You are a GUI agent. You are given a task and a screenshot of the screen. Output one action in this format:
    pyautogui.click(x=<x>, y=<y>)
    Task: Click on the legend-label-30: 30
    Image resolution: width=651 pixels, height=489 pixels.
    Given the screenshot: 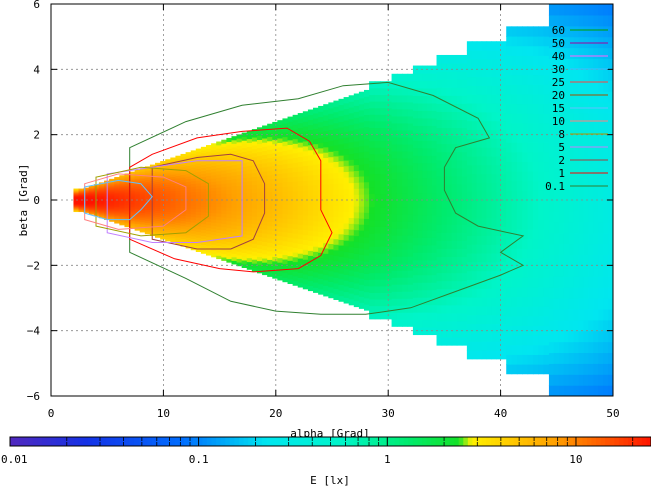 What is the action you would take?
    pyautogui.click(x=558, y=69)
    